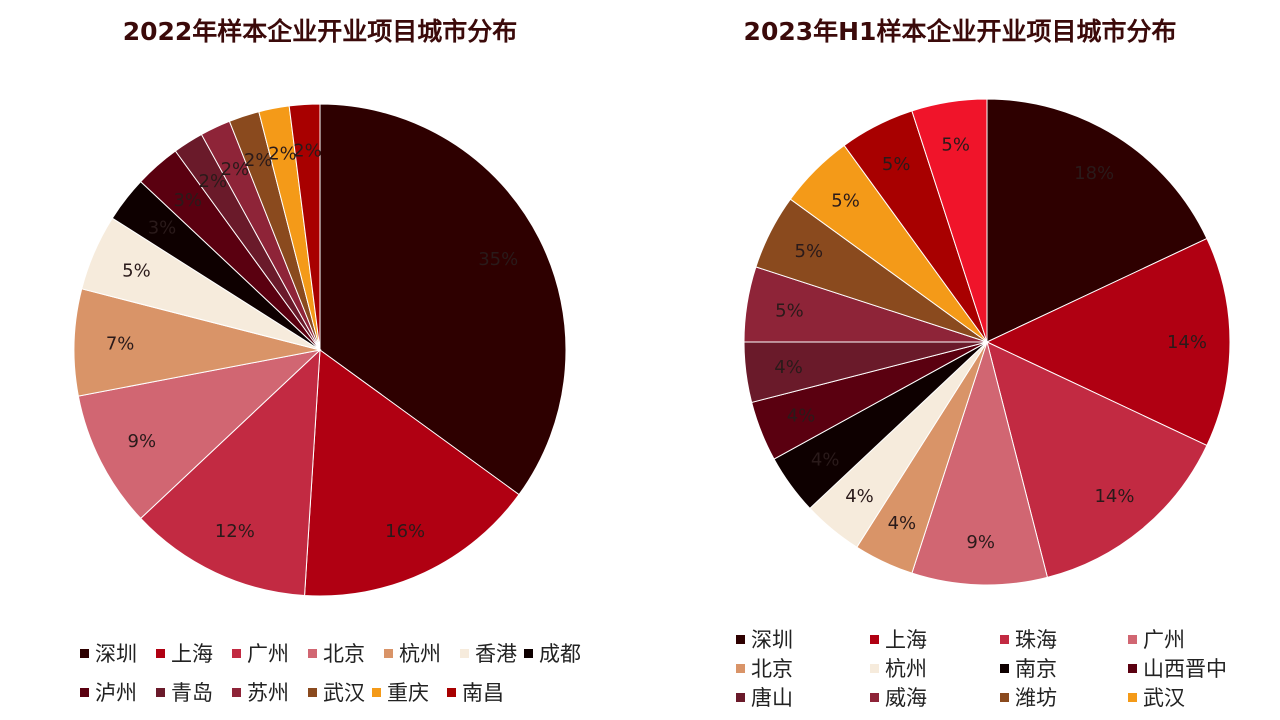 The height and width of the screenshot is (720, 1280). Describe the element at coordinates (1097, 459) in the screenshot. I see `pie-slice-珠海` at that location.